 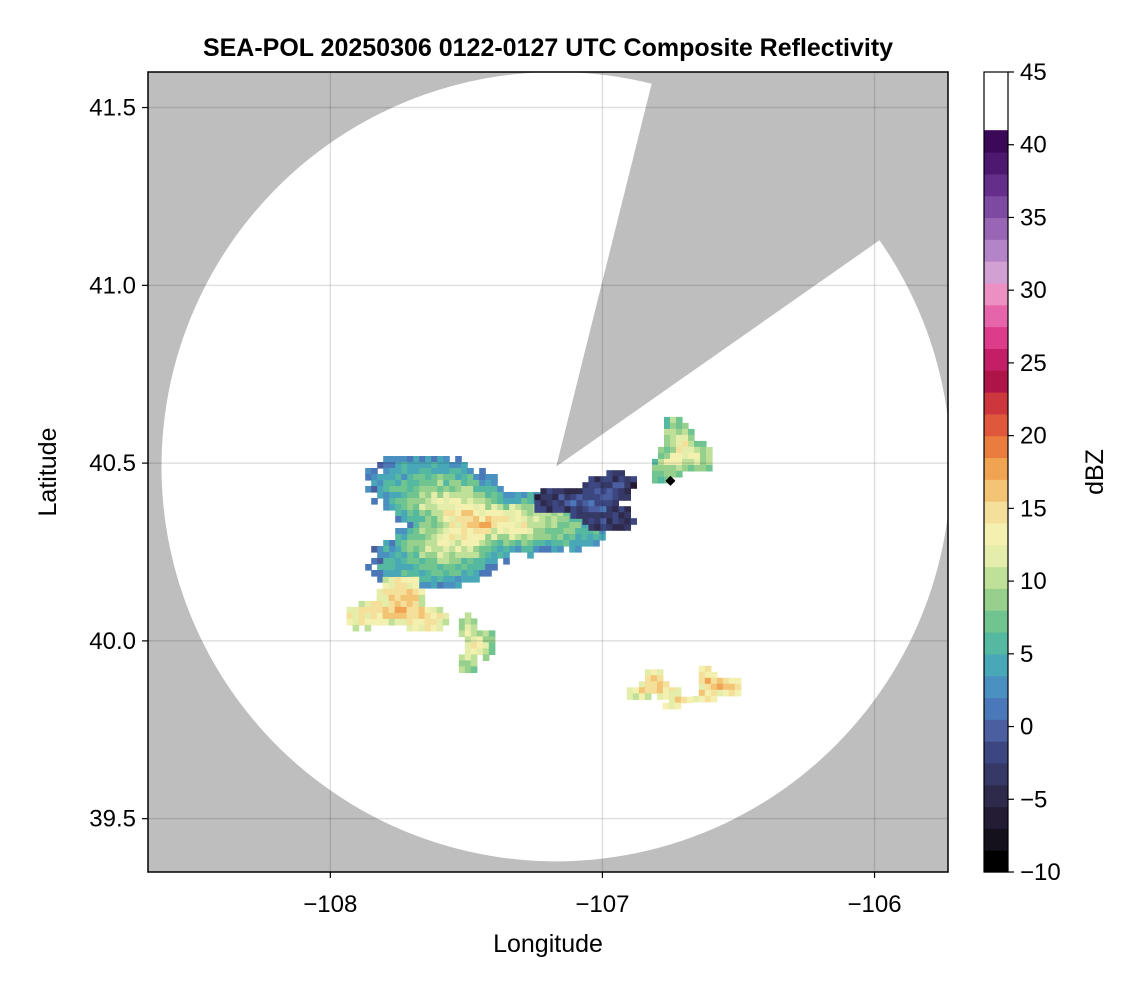 What do you see at coordinates (398, 604) in the screenshot?
I see `echo-west-cell` at bounding box center [398, 604].